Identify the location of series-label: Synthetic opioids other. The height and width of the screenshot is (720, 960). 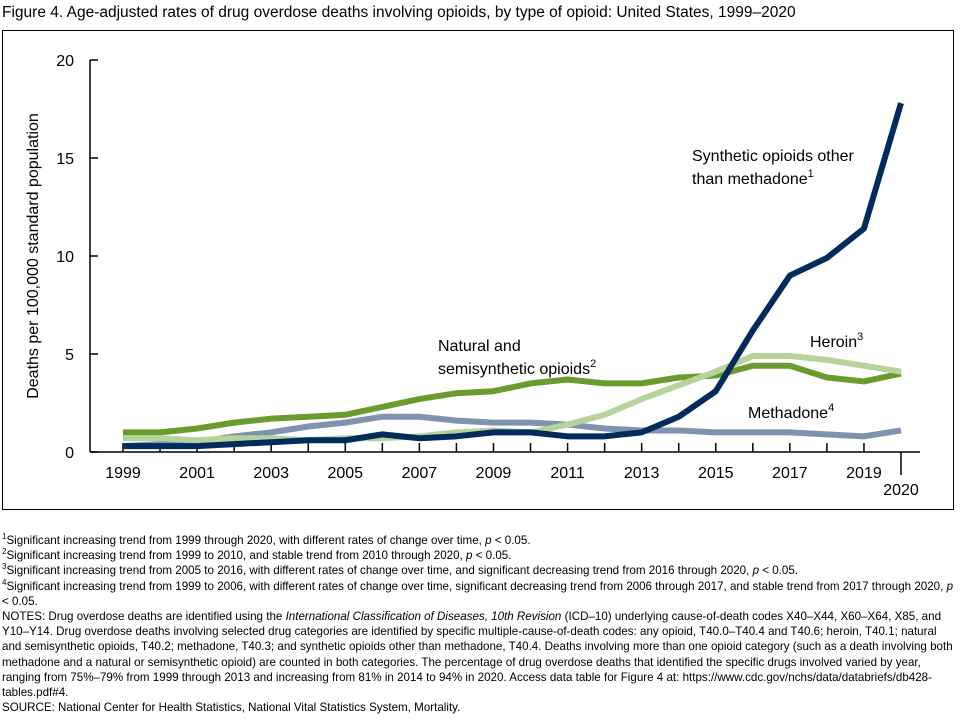
(773, 156).